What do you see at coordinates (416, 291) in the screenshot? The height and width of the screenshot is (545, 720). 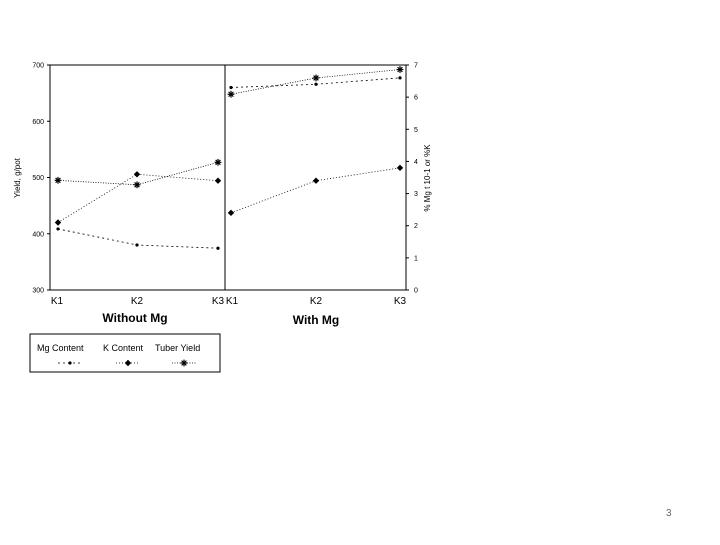 I see `right-tick-label: 0` at bounding box center [416, 291].